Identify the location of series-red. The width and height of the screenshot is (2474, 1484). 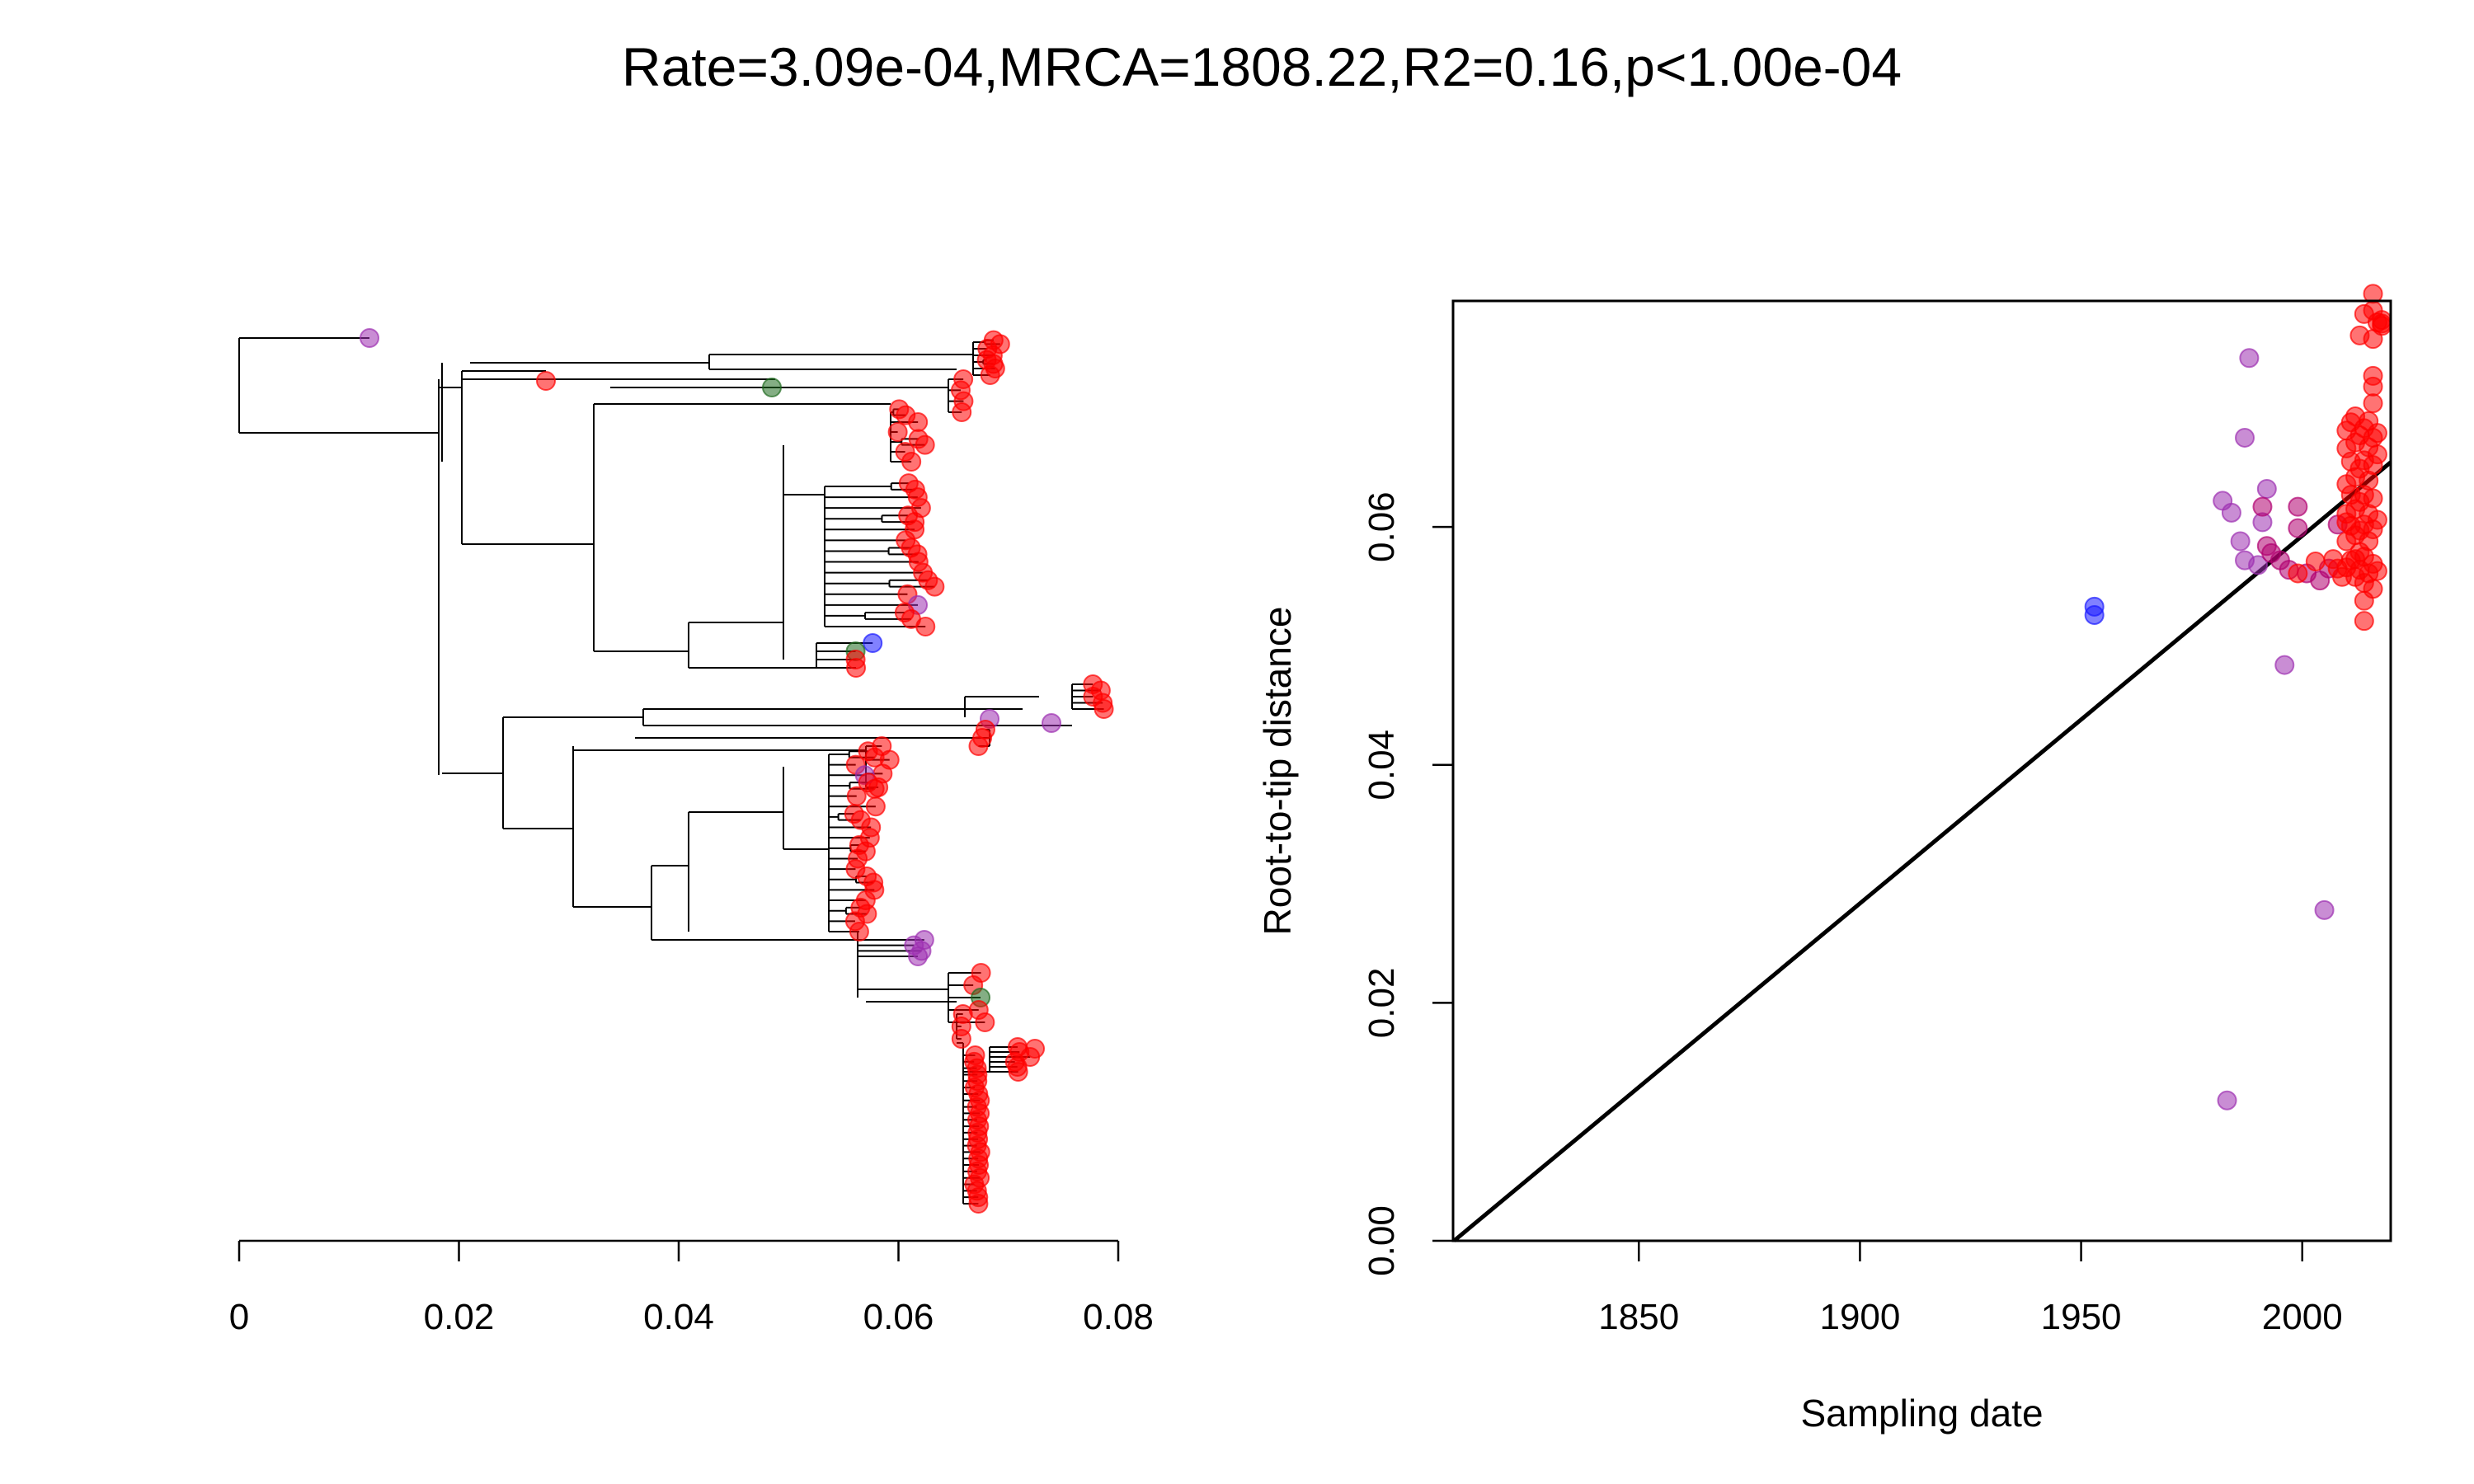
(2340, 458).